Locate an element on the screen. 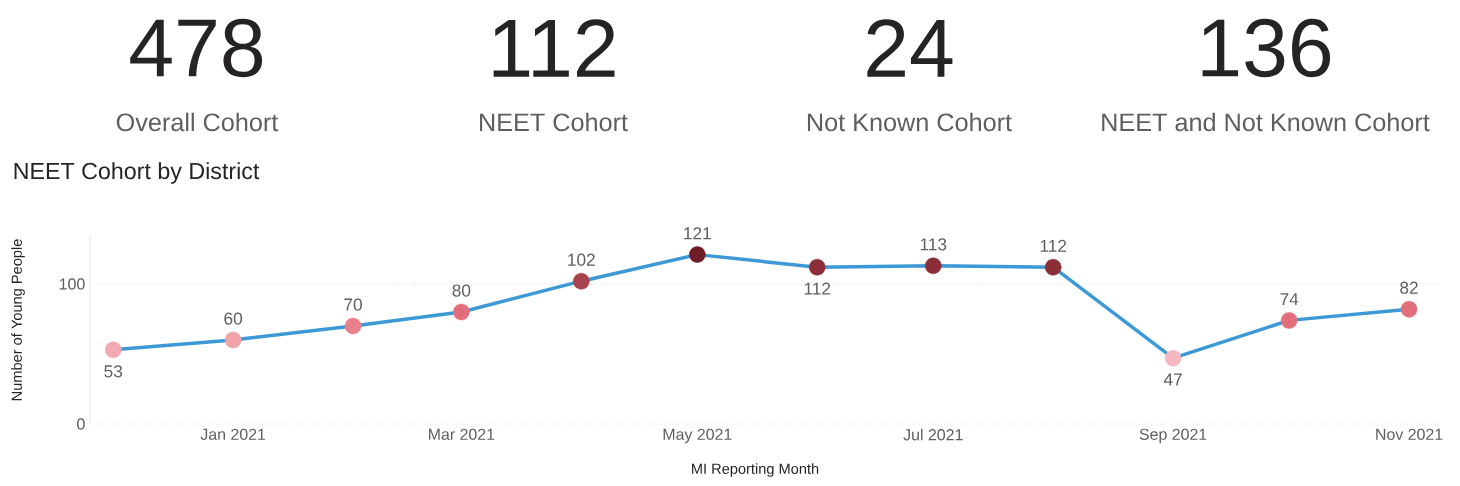  text: 478 is located at coordinates (196, 48).